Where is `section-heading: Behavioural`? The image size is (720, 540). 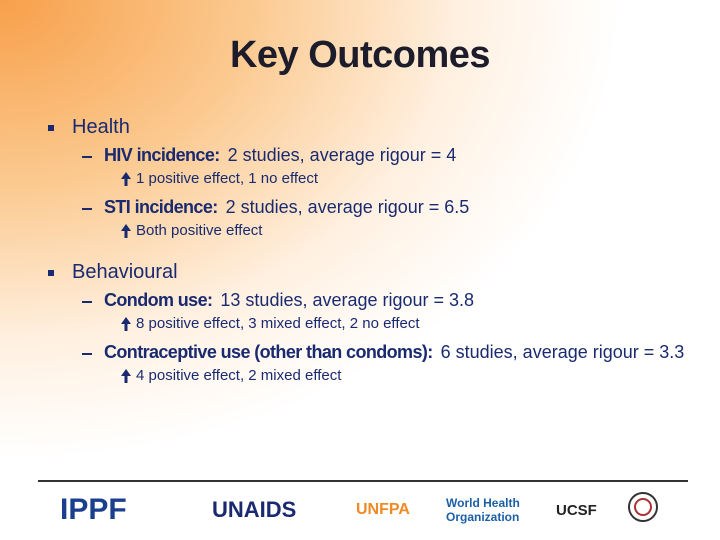 section-heading: Behavioural is located at coordinates (368, 272).